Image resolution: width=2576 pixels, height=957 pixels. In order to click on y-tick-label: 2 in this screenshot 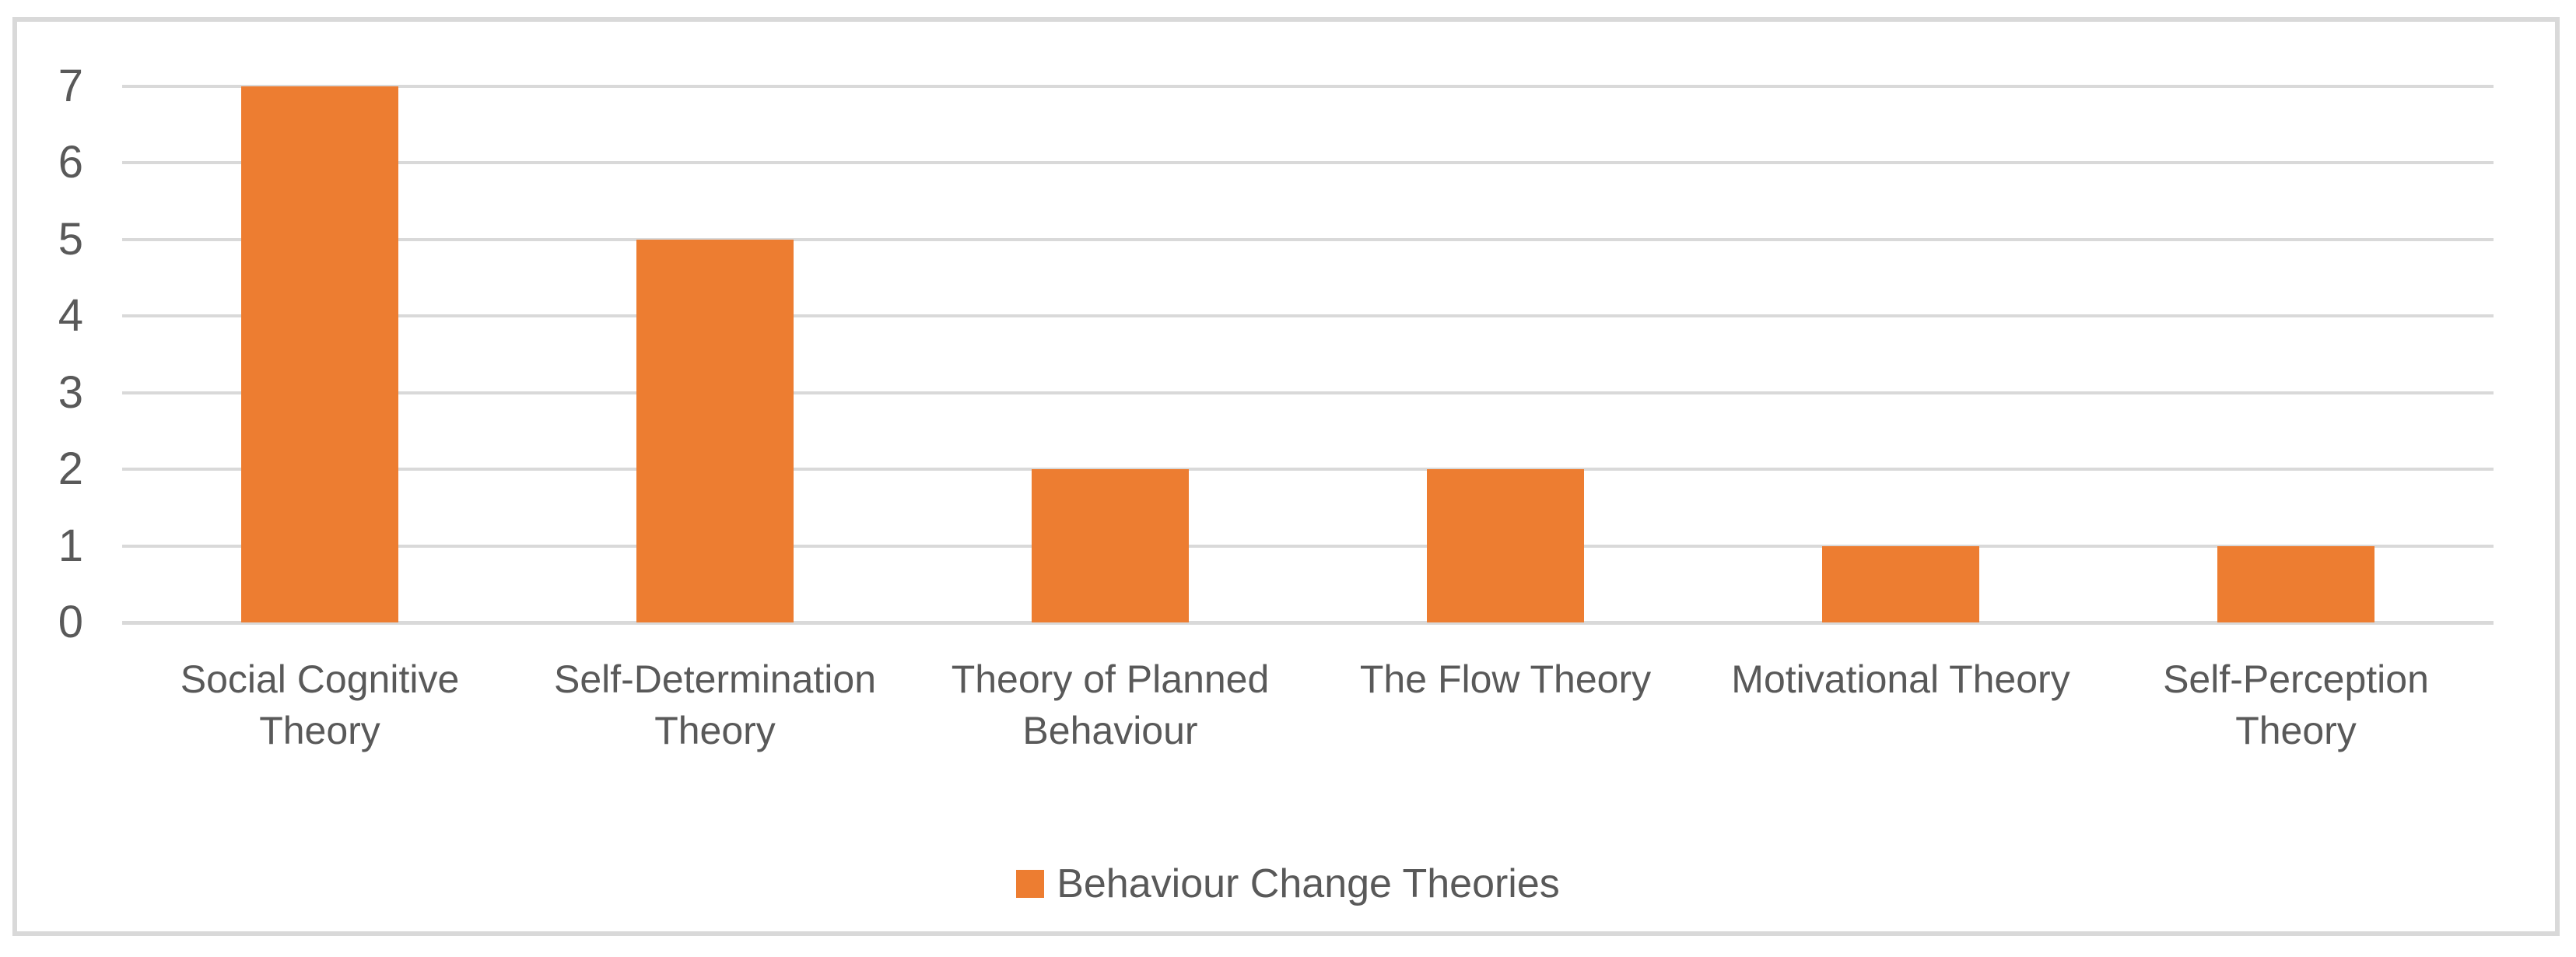, I will do `click(70, 469)`.